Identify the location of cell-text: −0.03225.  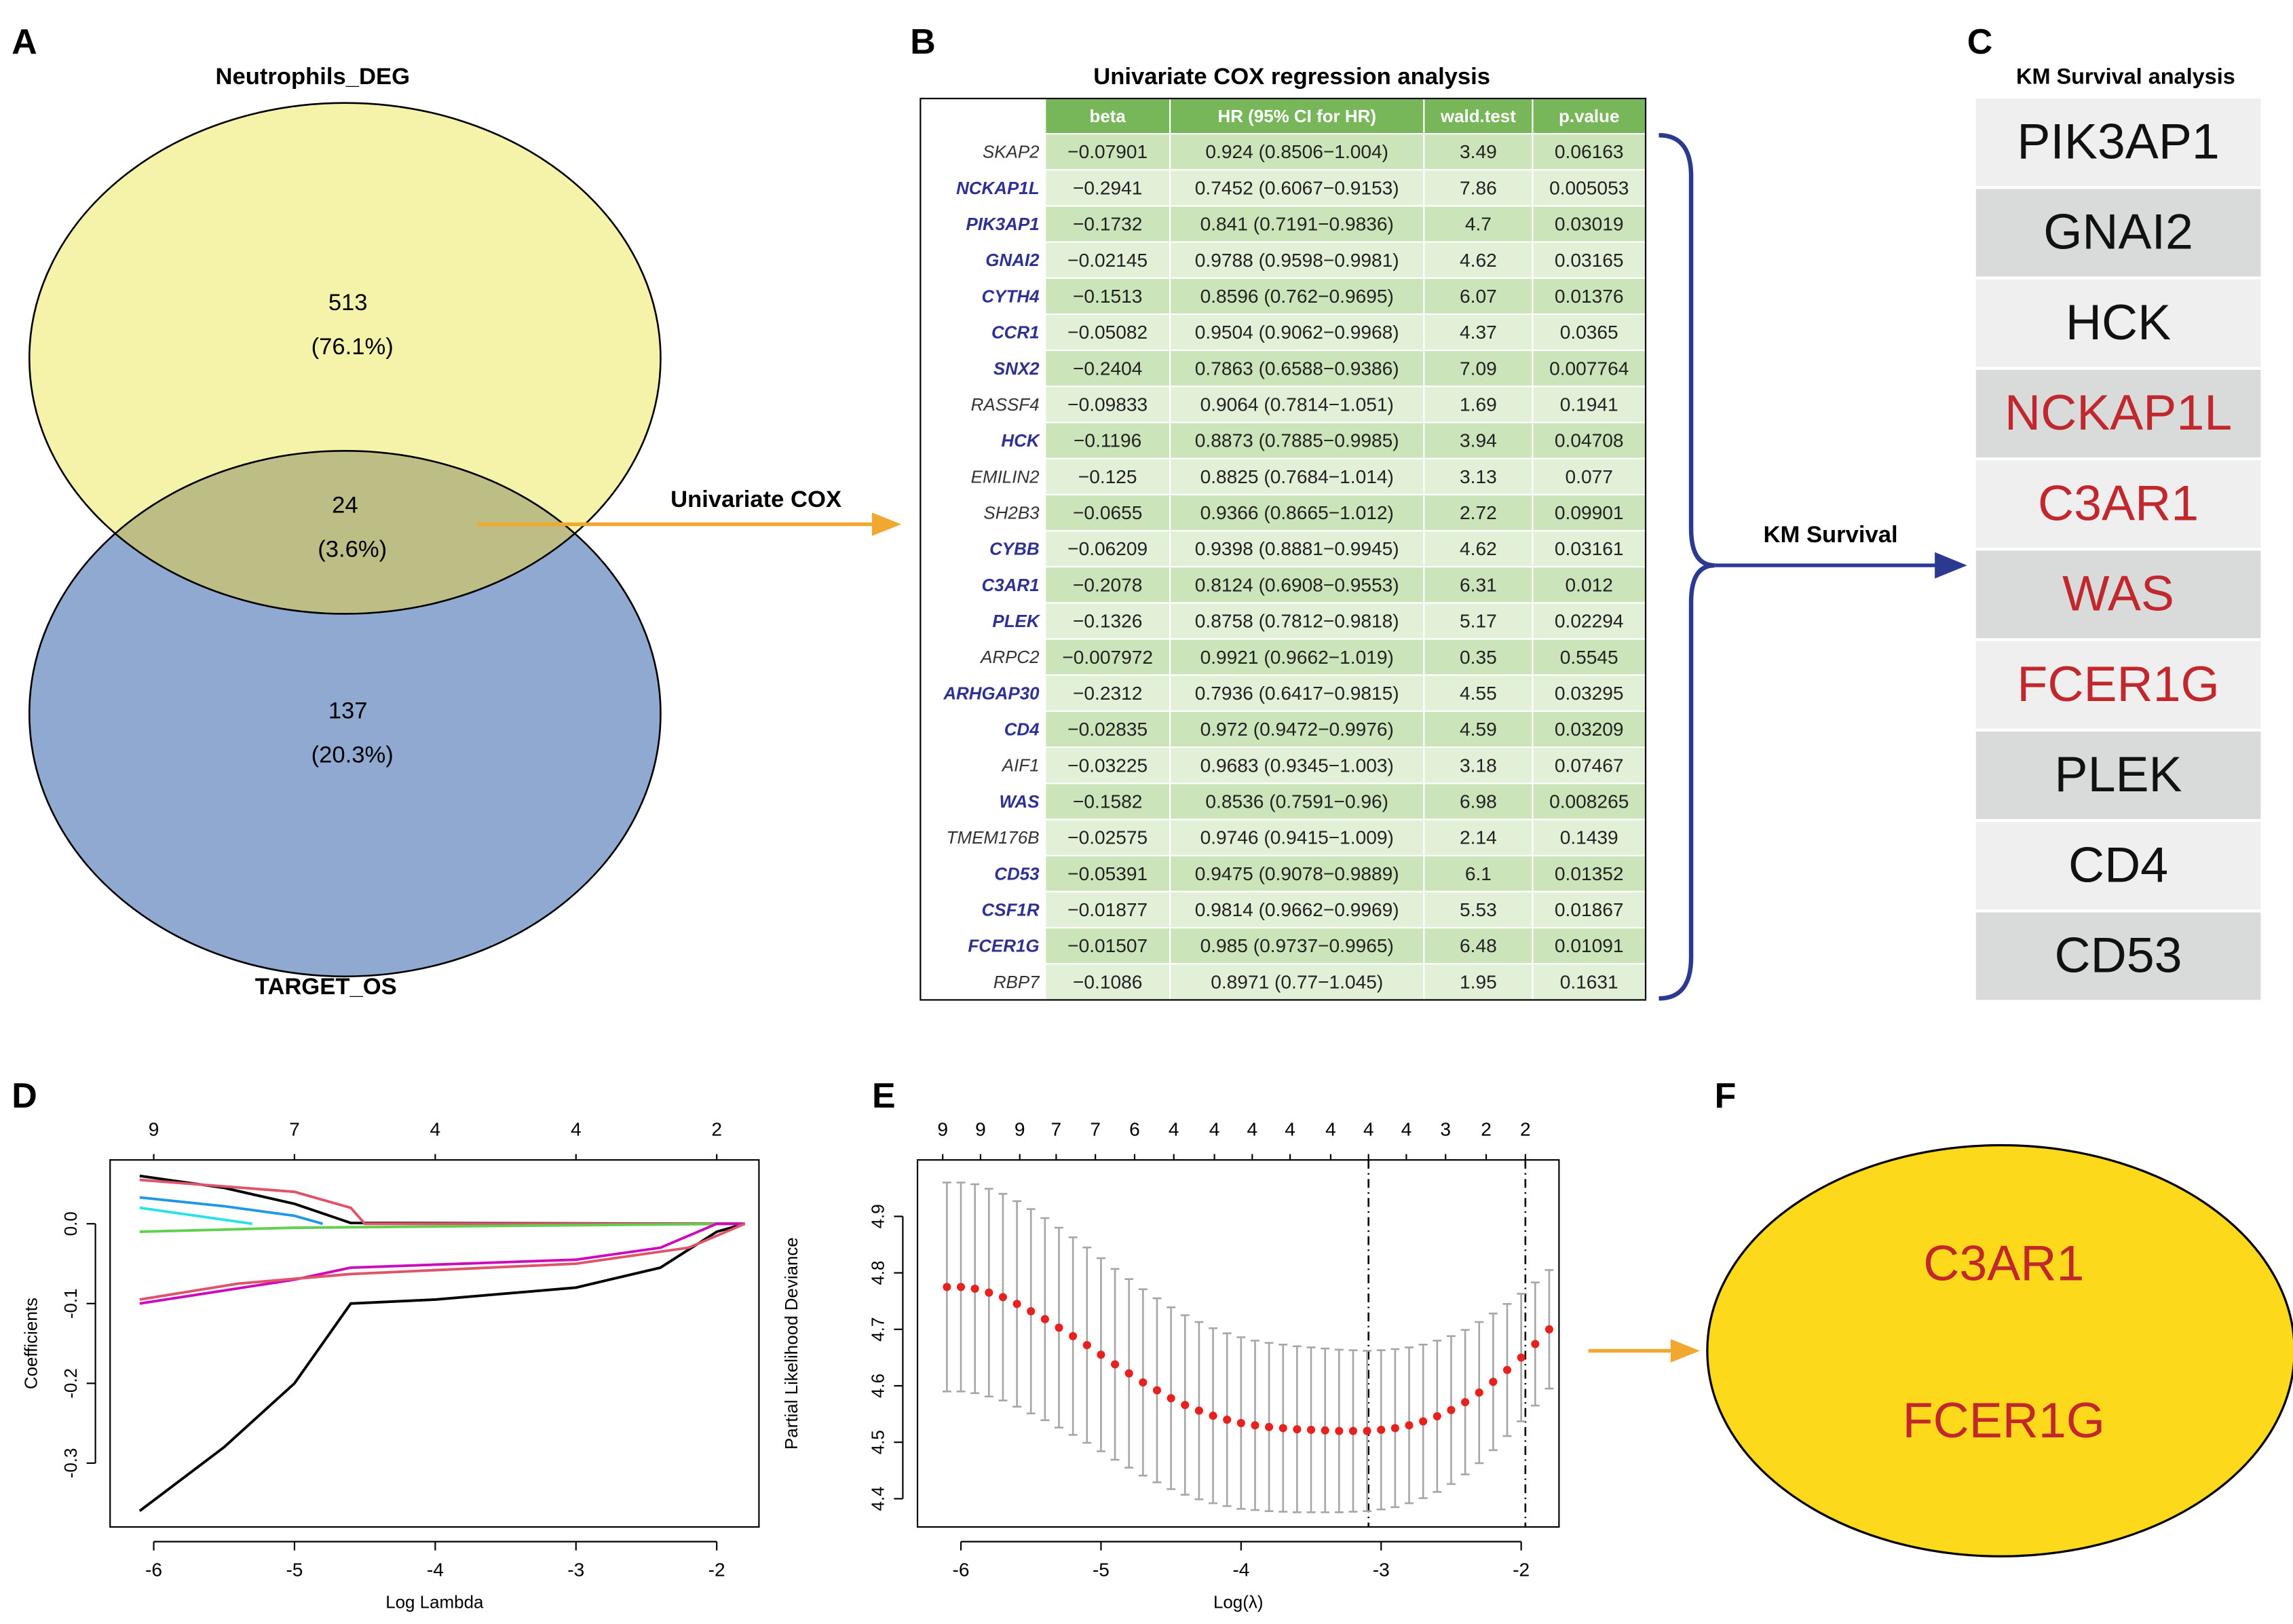
(1107, 765).